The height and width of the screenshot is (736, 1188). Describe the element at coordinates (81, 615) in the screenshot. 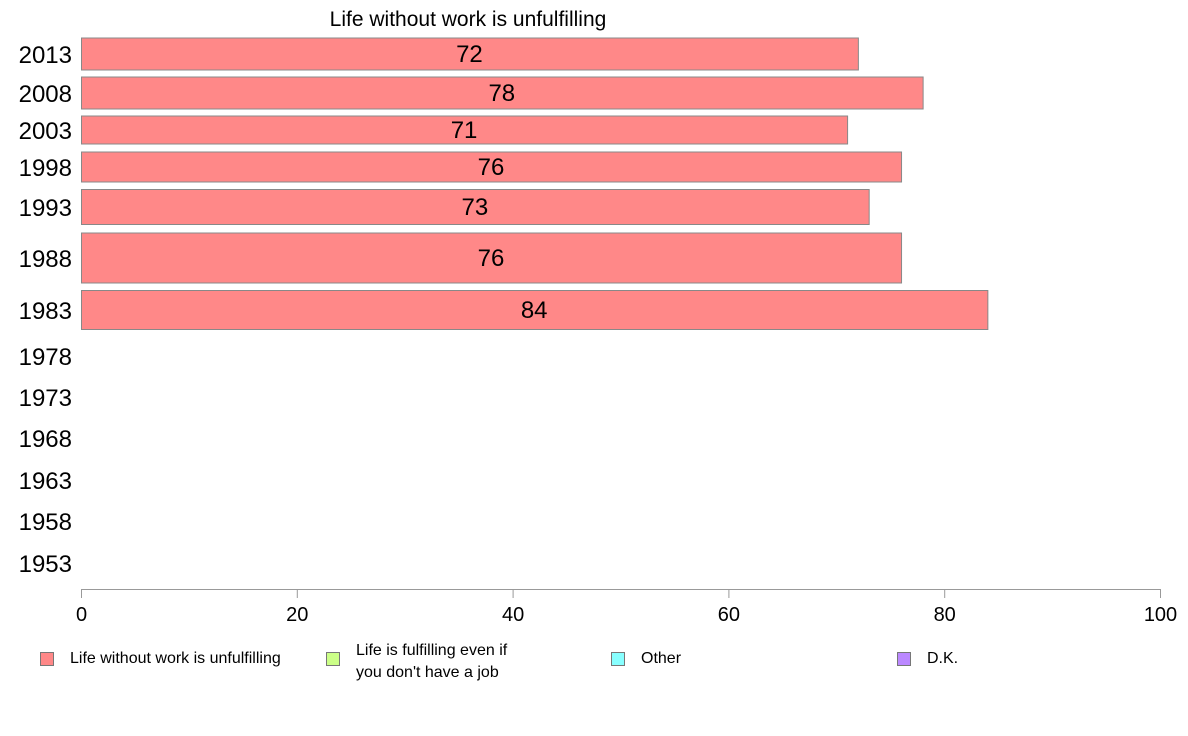

I see `x-tick-label-0: 0` at that location.